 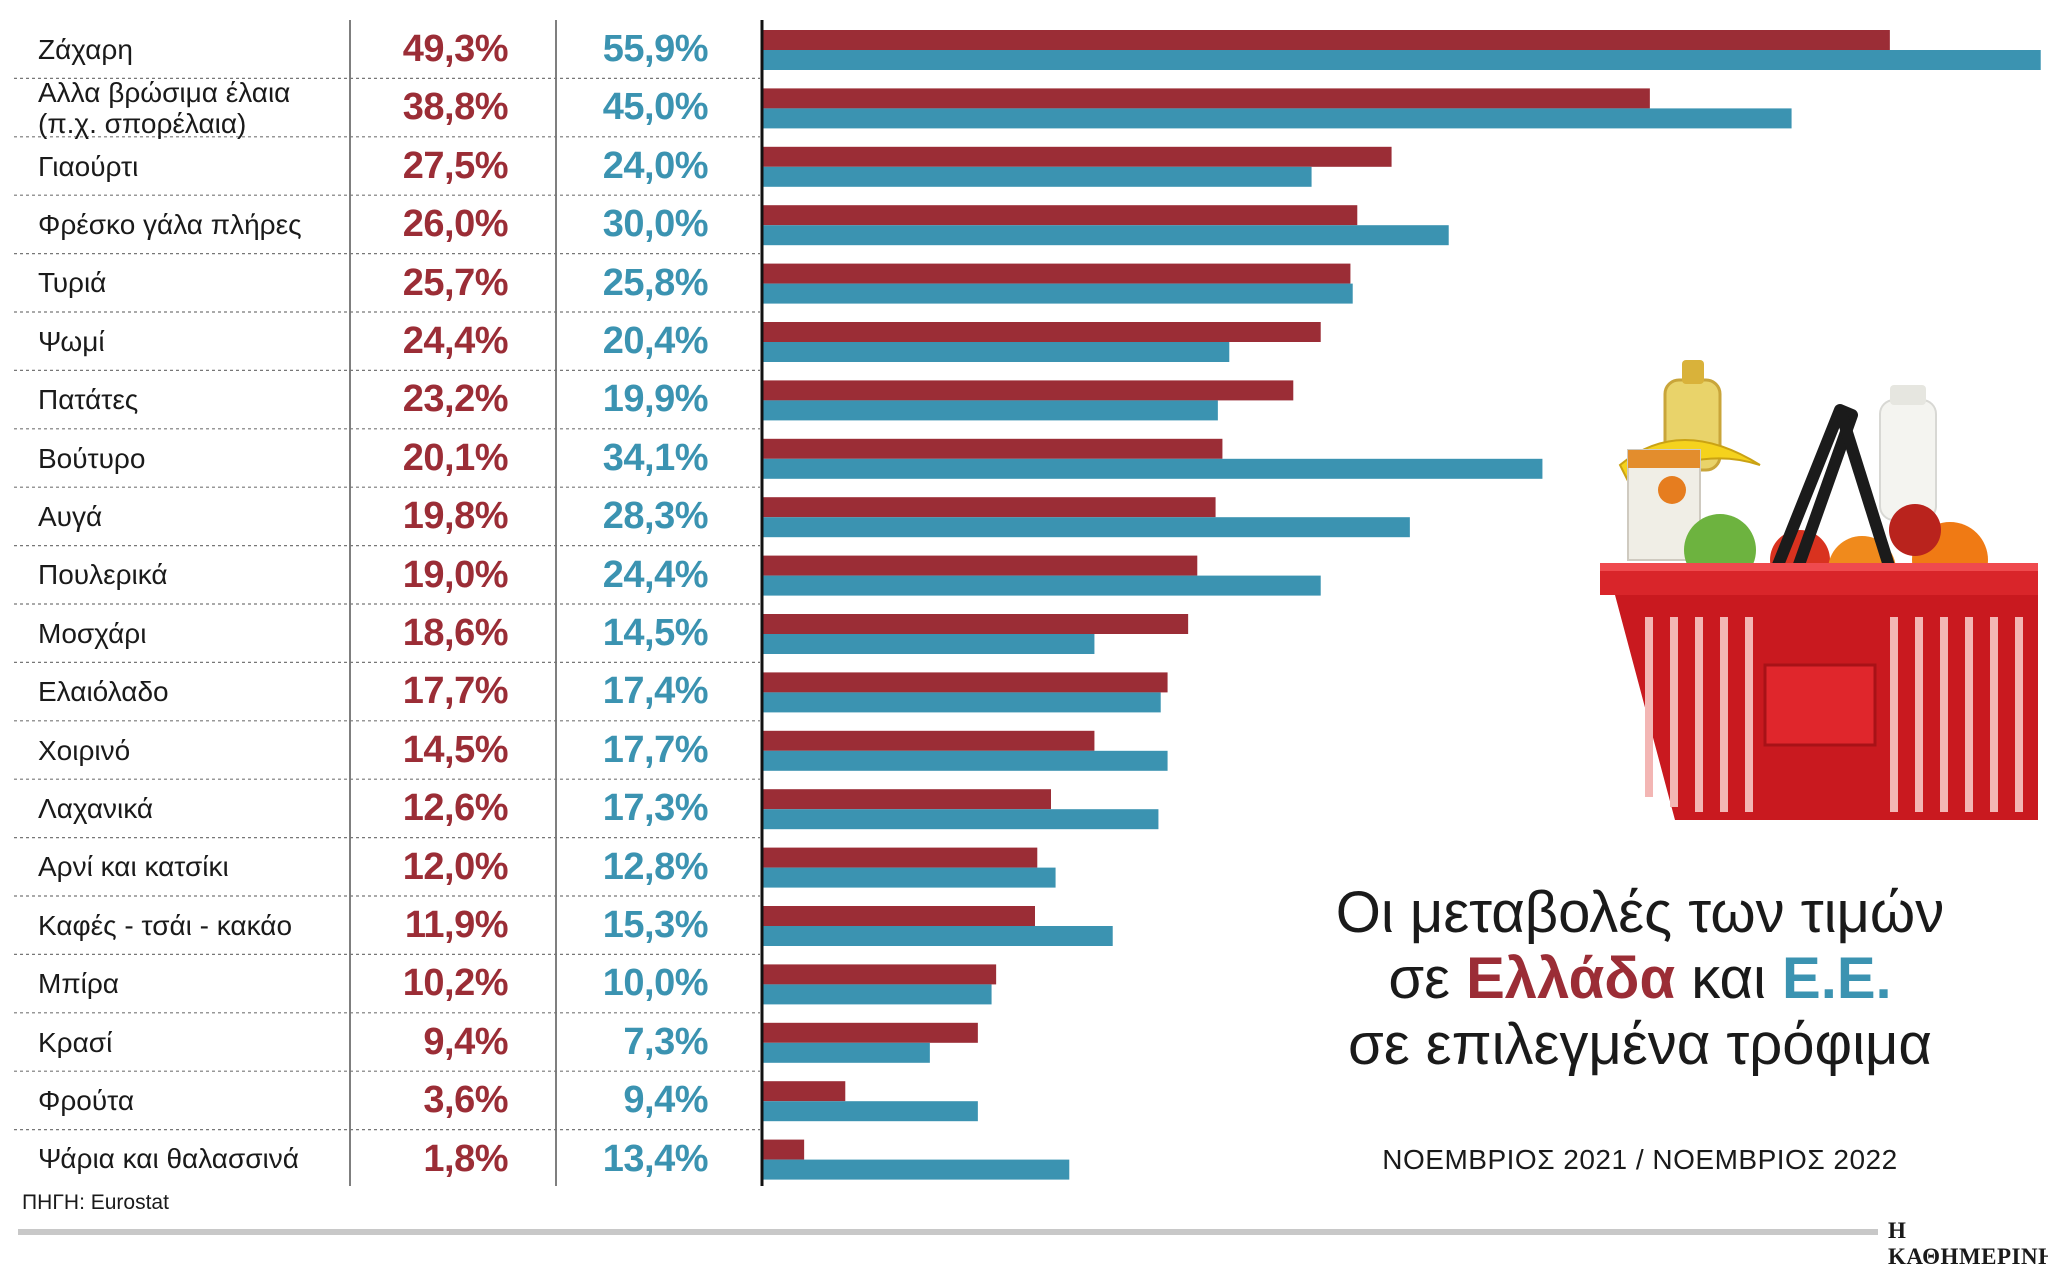 I want to click on value-greece: 10,2%, so click(x=455, y=983).